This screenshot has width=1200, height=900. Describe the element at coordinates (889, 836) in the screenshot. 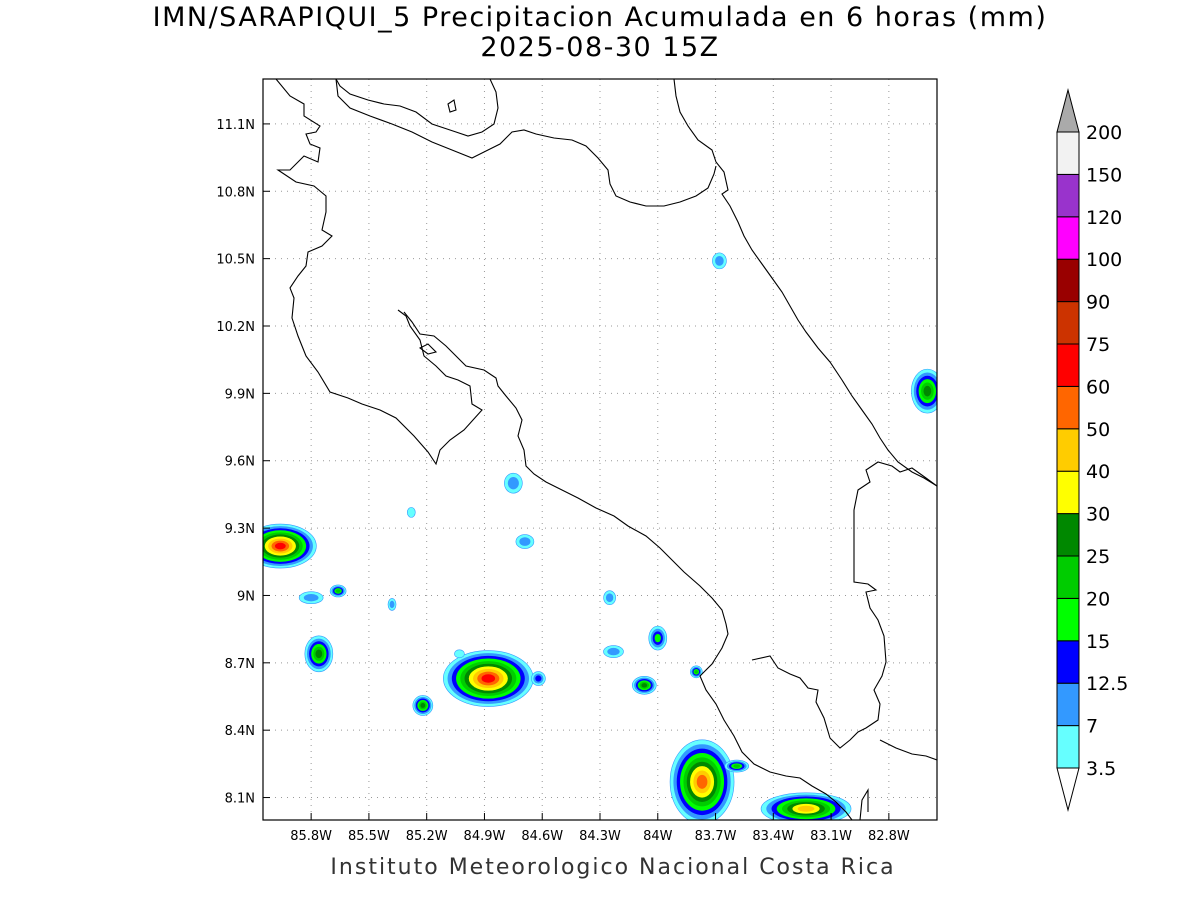

I see `lon-tick-label: 82.8W` at that location.